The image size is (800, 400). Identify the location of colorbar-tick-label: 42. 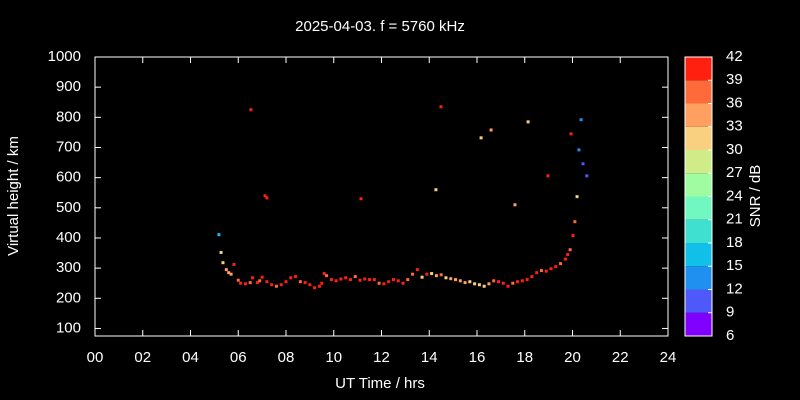
(734, 56).